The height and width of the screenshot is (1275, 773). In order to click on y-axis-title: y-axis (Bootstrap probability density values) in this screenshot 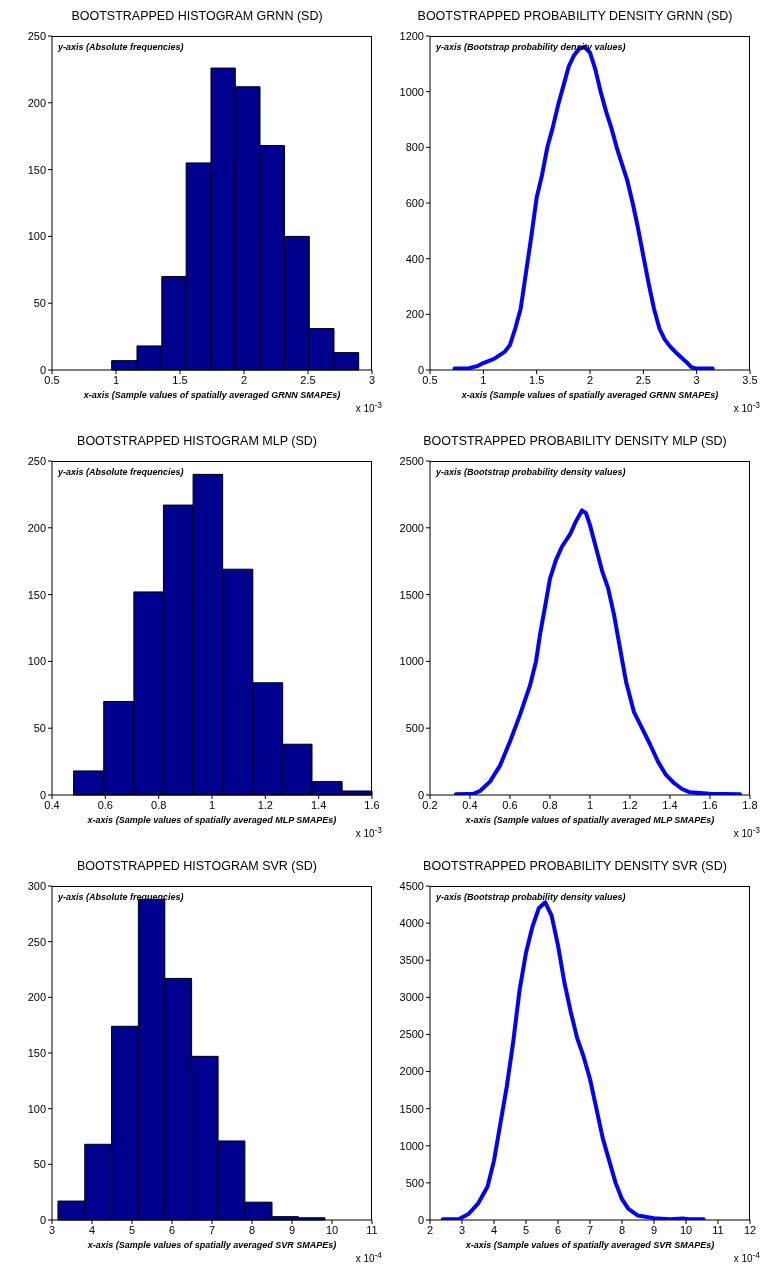, I will do `click(531, 897)`.